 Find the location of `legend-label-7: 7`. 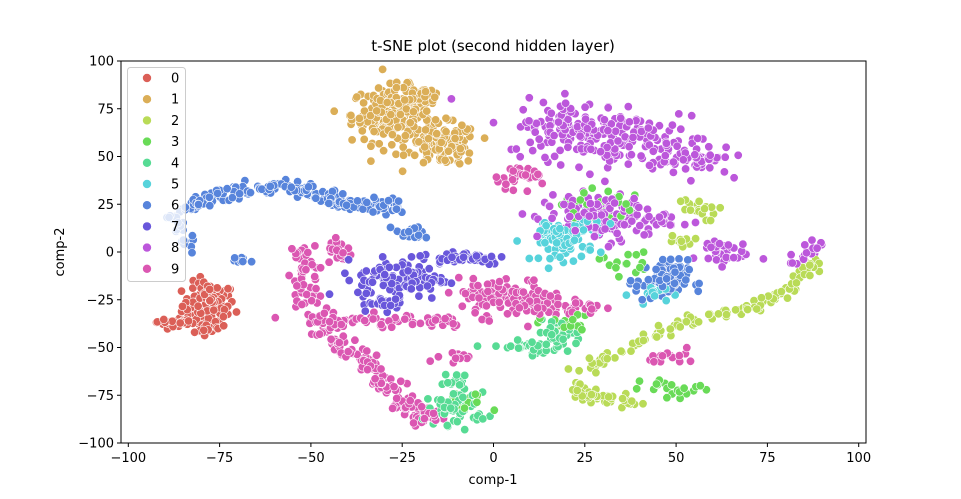

legend-label-7: 7 is located at coordinates (175, 227).